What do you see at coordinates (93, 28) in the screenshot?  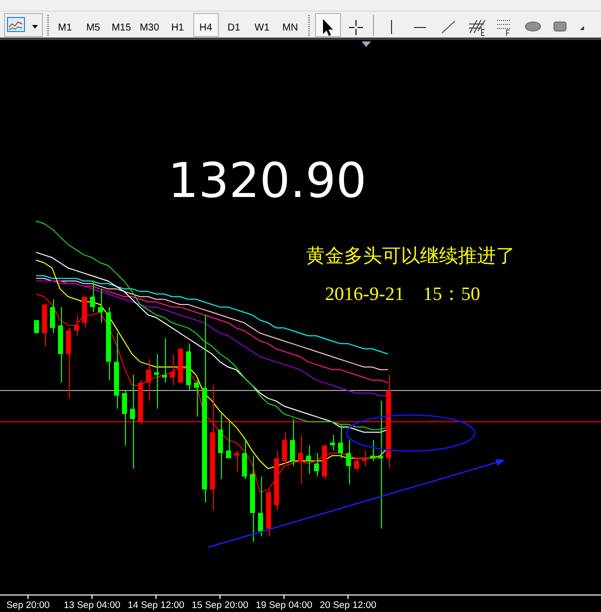 I see `text: M5` at bounding box center [93, 28].